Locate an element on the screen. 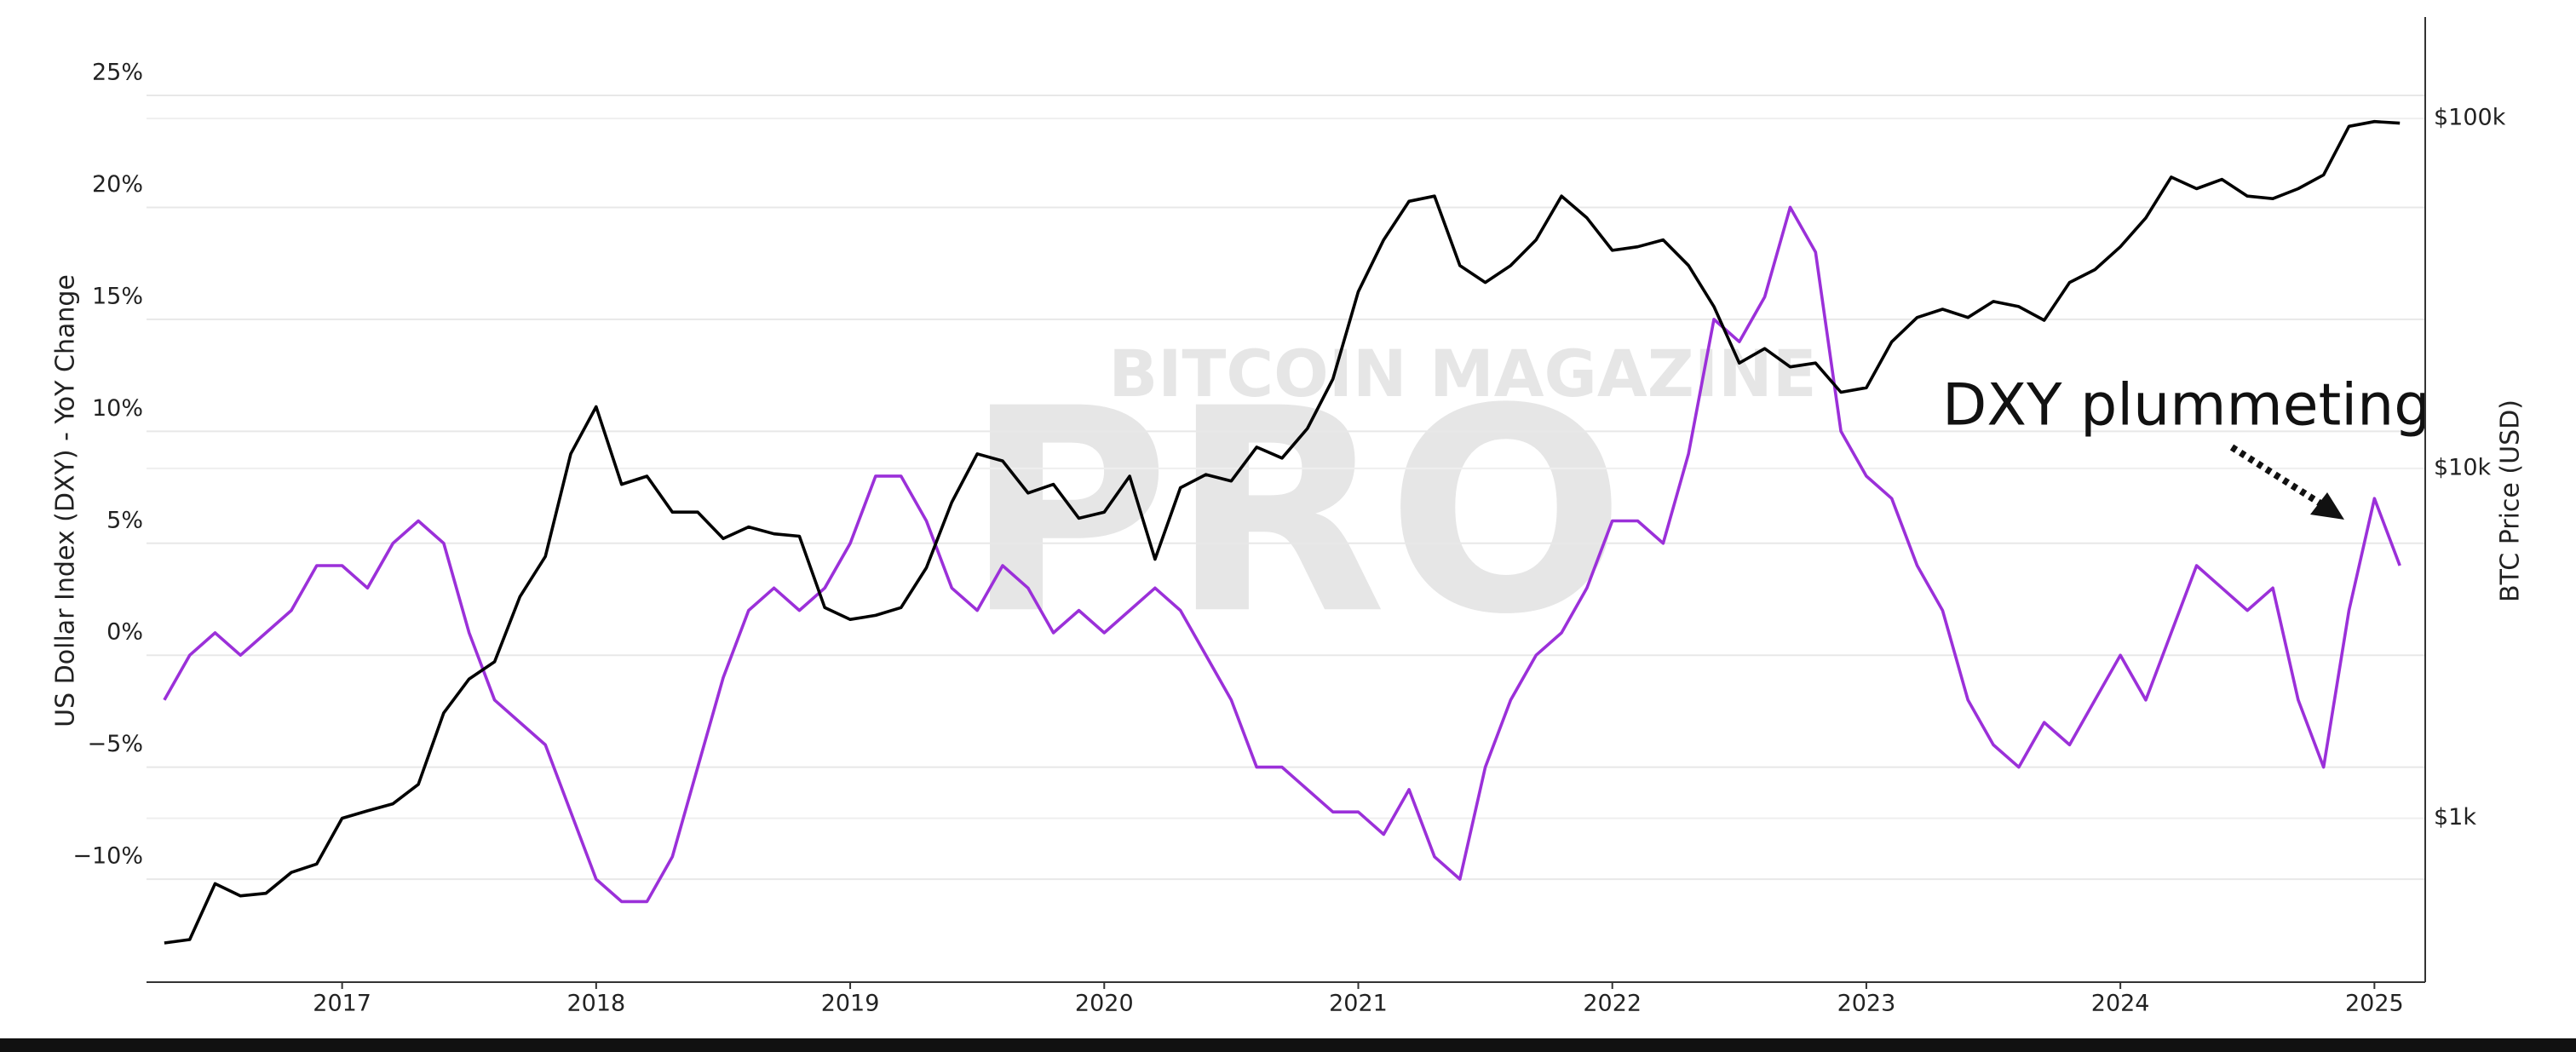 The height and width of the screenshot is (1052, 2576). y2-axis-title: BTC Price (USD) is located at coordinates (2511, 501).